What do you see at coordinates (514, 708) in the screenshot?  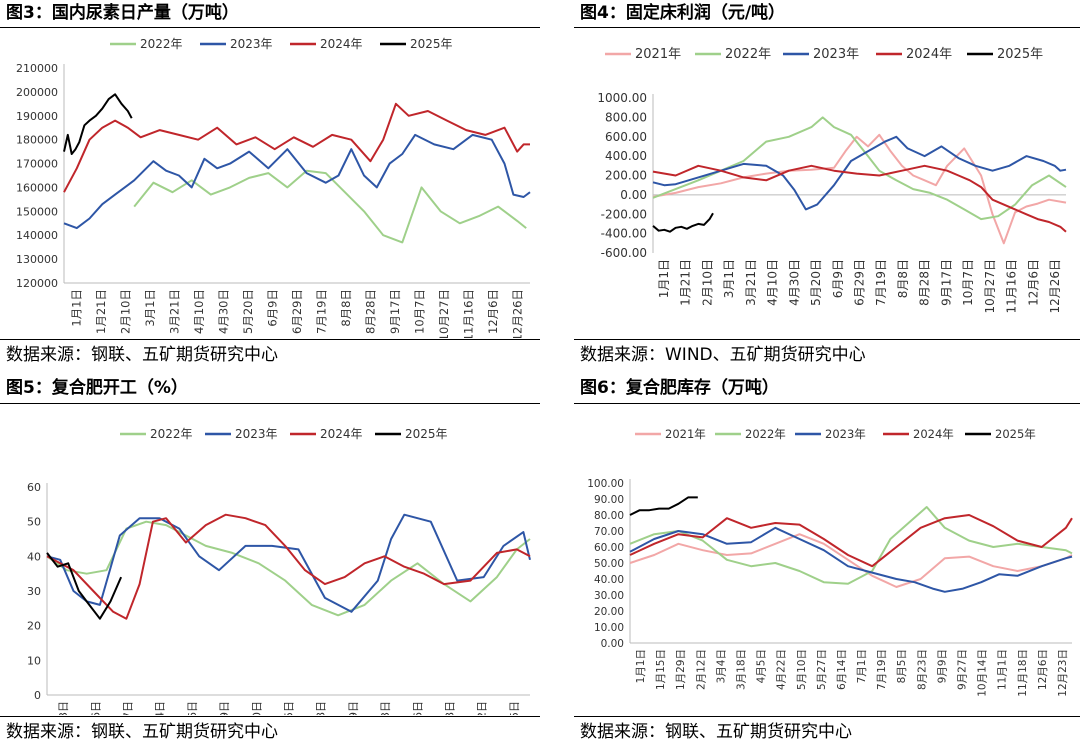 I see `x-tick-label: 12月15日` at bounding box center [514, 708].